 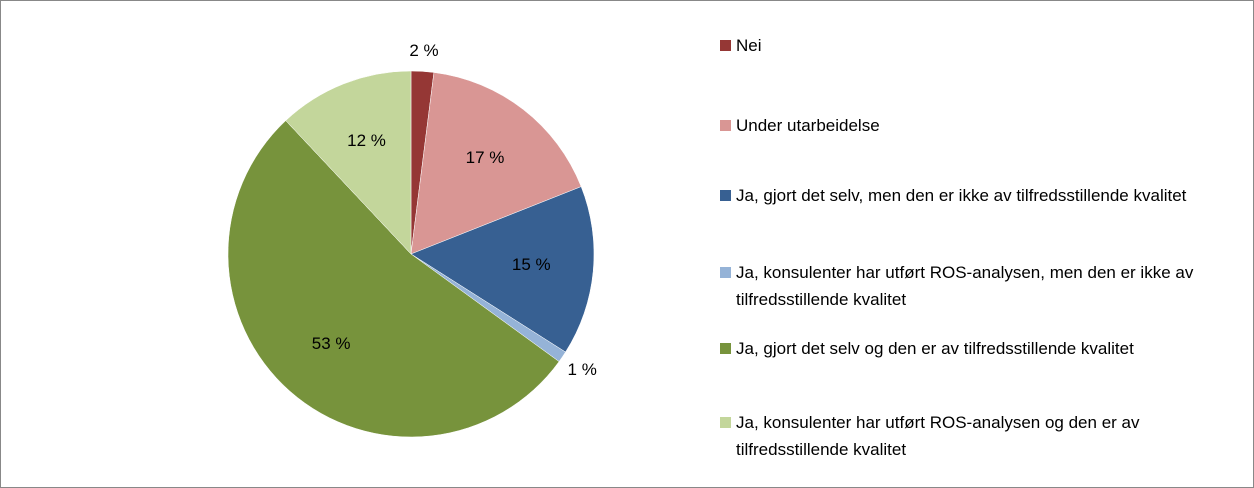 What do you see at coordinates (582, 369) in the screenshot?
I see `data-label: 1 %` at bounding box center [582, 369].